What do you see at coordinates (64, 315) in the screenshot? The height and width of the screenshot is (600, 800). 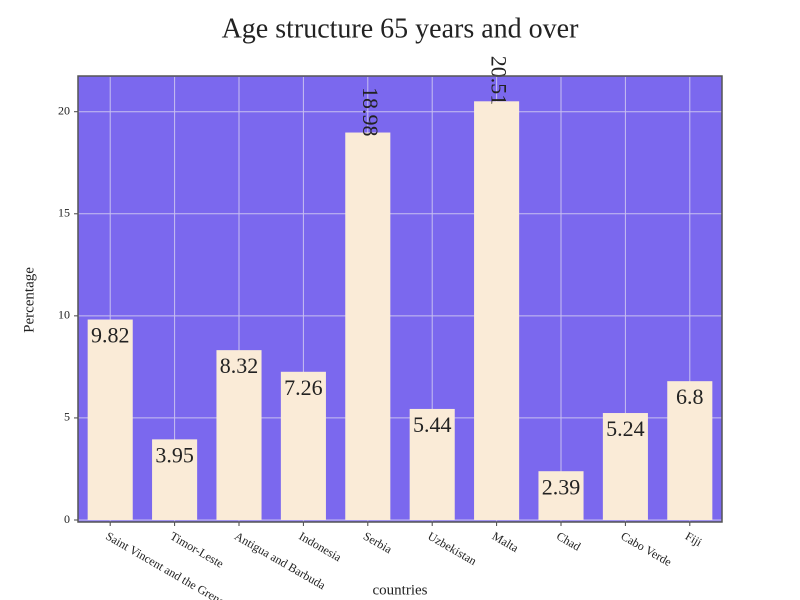 I see `y-tick-label: 10` at bounding box center [64, 315].